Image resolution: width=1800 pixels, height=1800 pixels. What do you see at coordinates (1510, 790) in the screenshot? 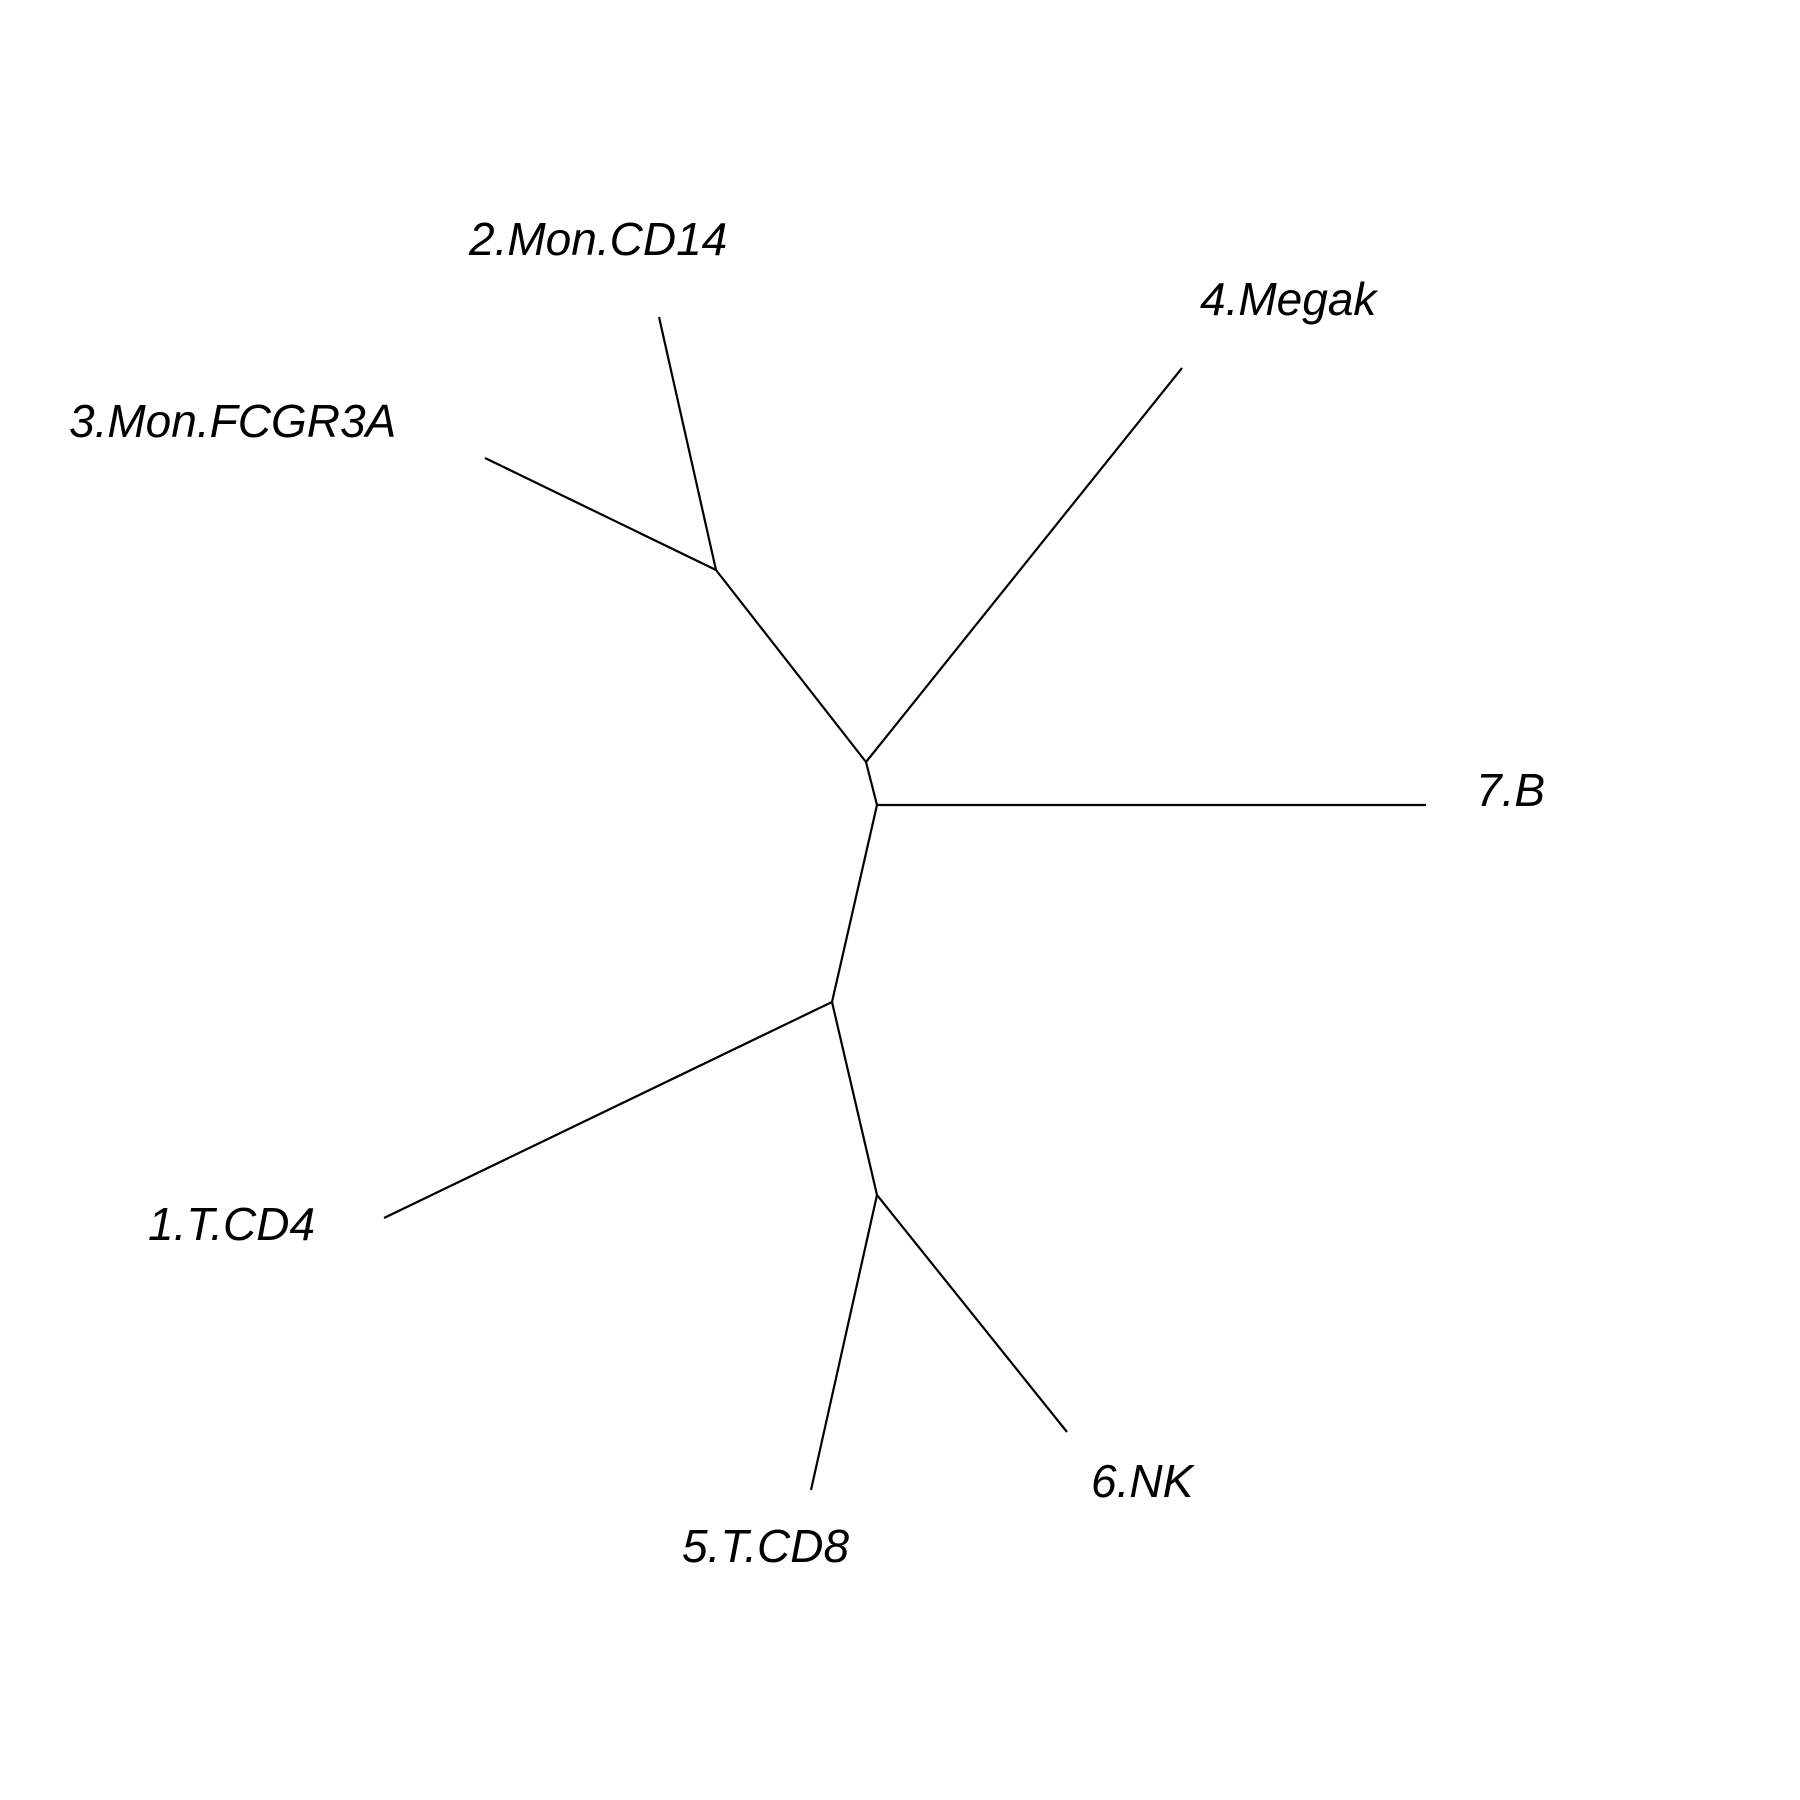
I see `tip-label-7-b: 7.B` at bounding box center [1510, 790].